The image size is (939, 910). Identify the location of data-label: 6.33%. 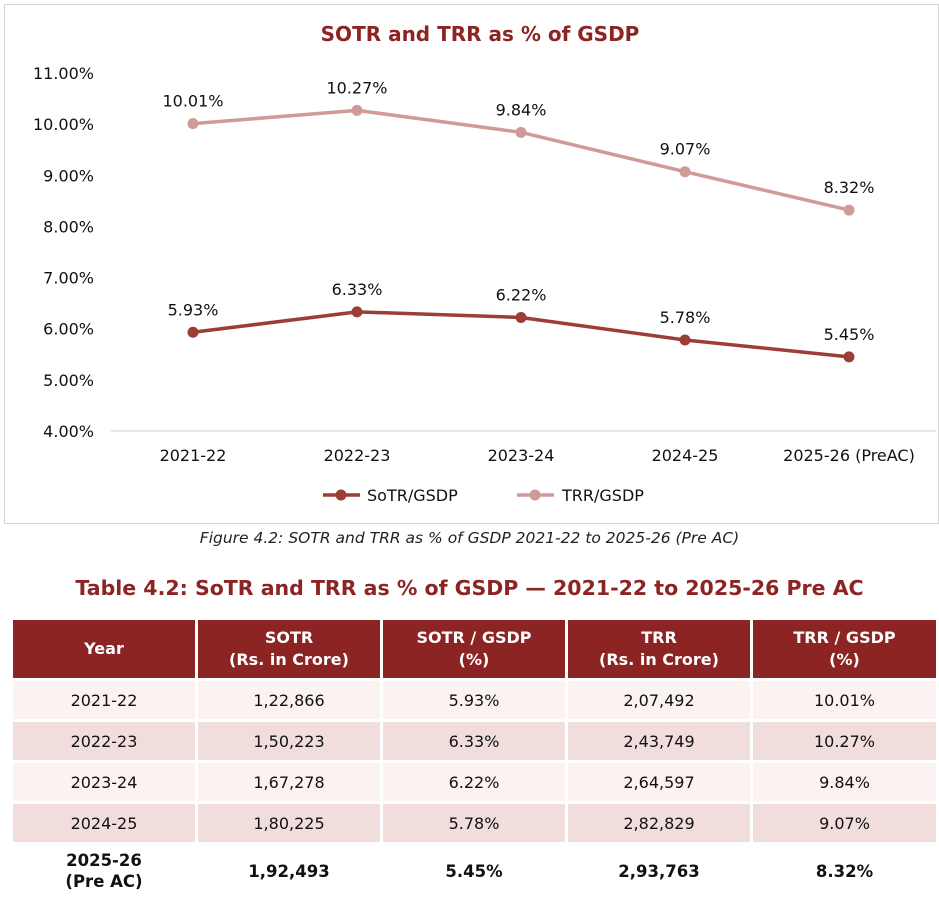
(357, 289).